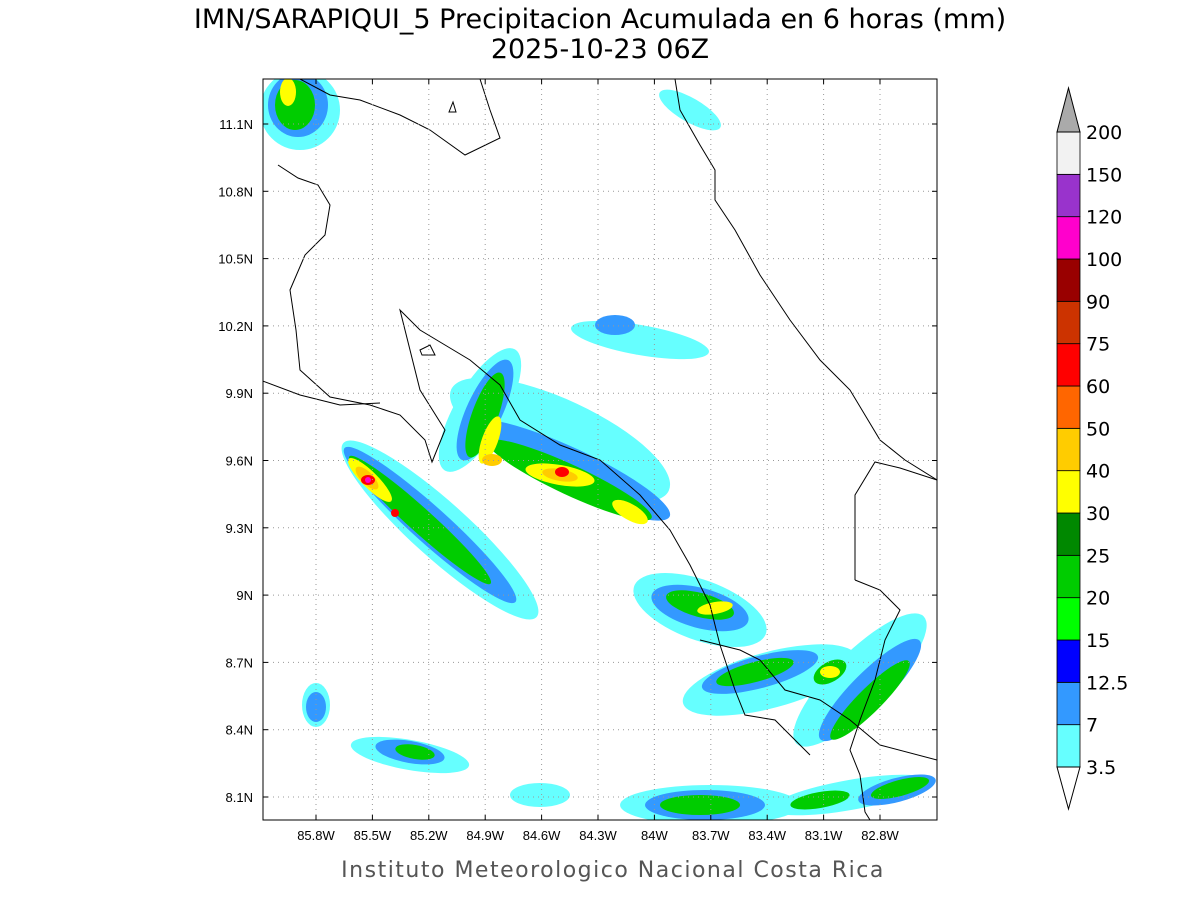 The width and height of the screenshot is (1200, 900). Describe the element at coordinates (1104, 133) in the screenshot. I see `colorbar-label: 200` at that location.